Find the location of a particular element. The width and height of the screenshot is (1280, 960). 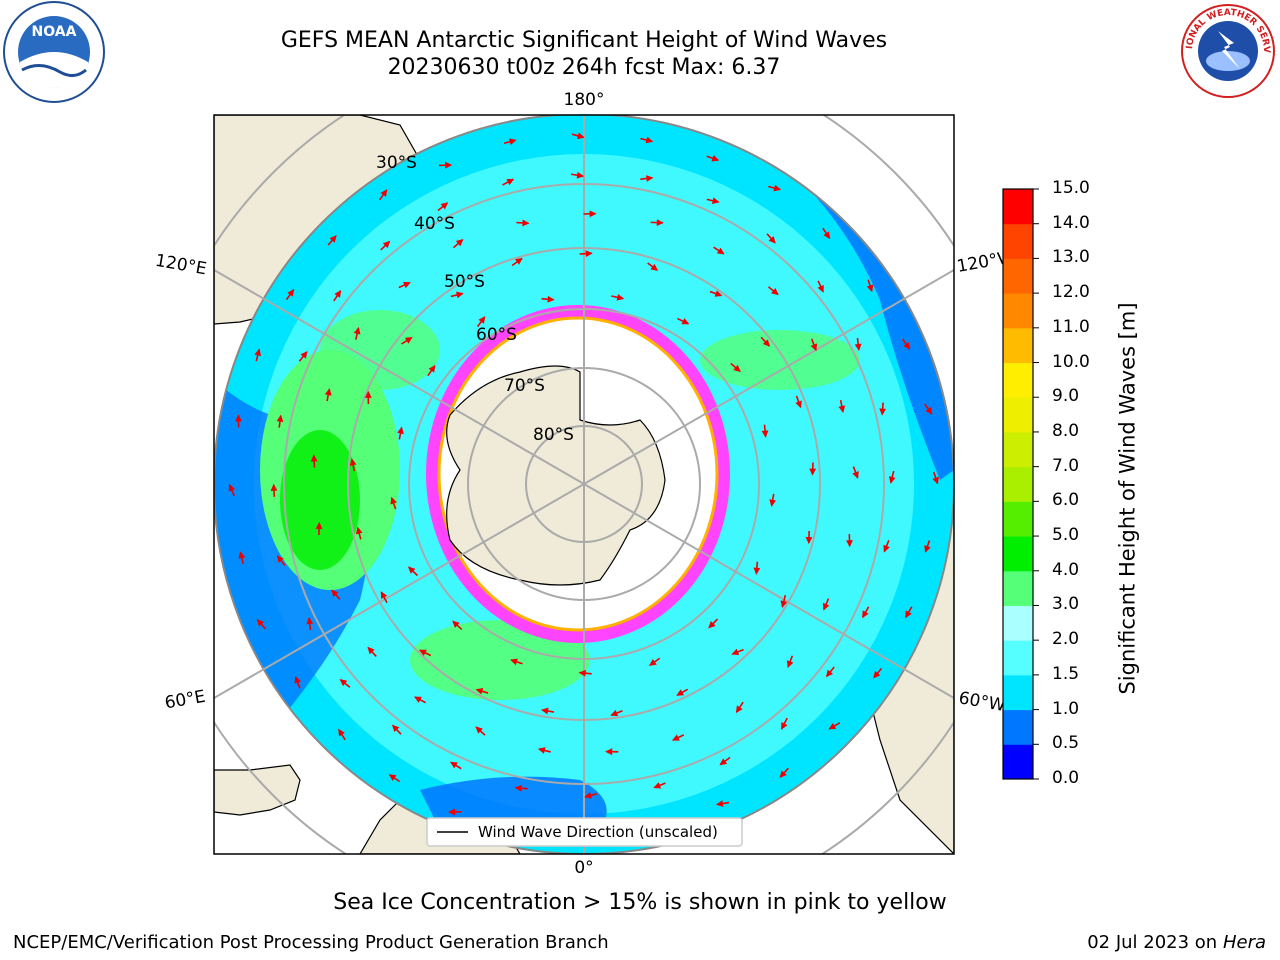

chart-subtitle: 20230630 t00z 264h fcst Max: 6.37 is located at coordinates (584, 67).